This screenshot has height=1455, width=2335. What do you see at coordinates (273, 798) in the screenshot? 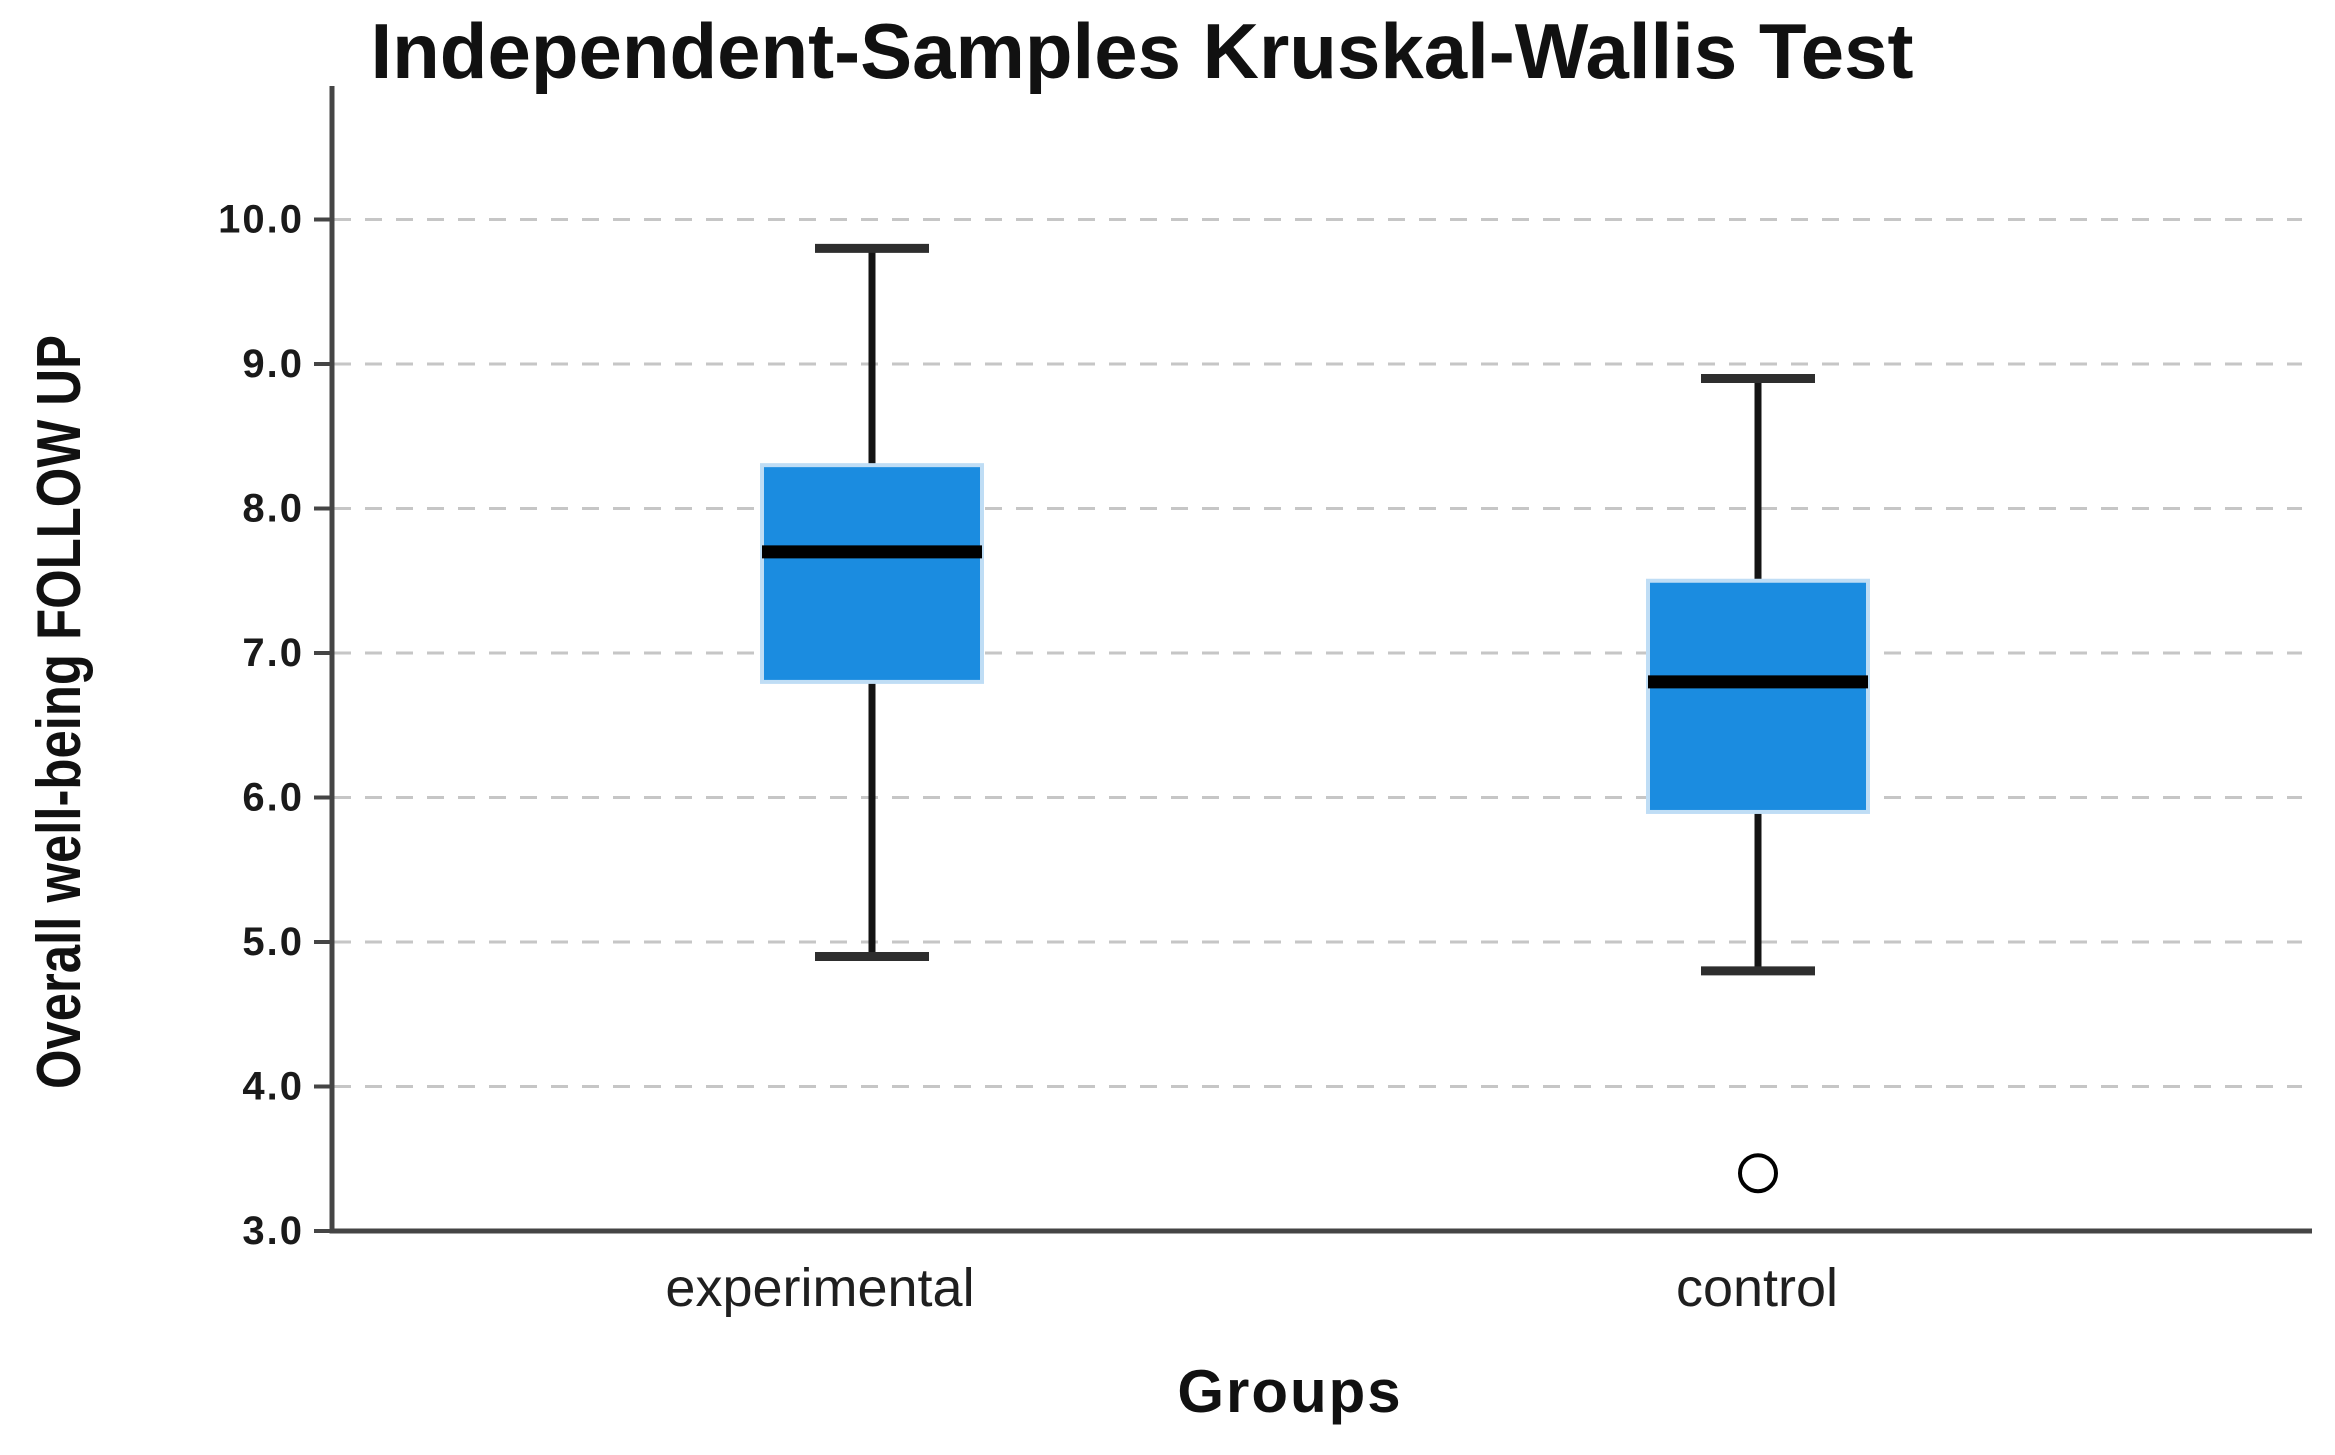
I see `y-tick-label: 6.0` at bounding box center [273, 798].